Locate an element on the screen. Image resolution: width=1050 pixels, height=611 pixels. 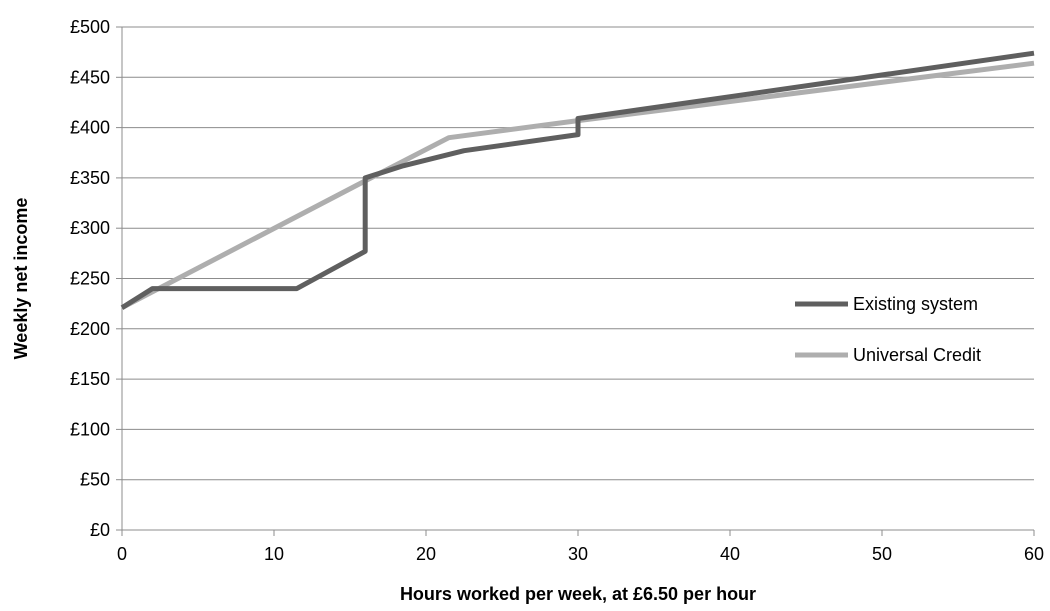
y-tick-label: £200 is located at coordinates (90, 329).